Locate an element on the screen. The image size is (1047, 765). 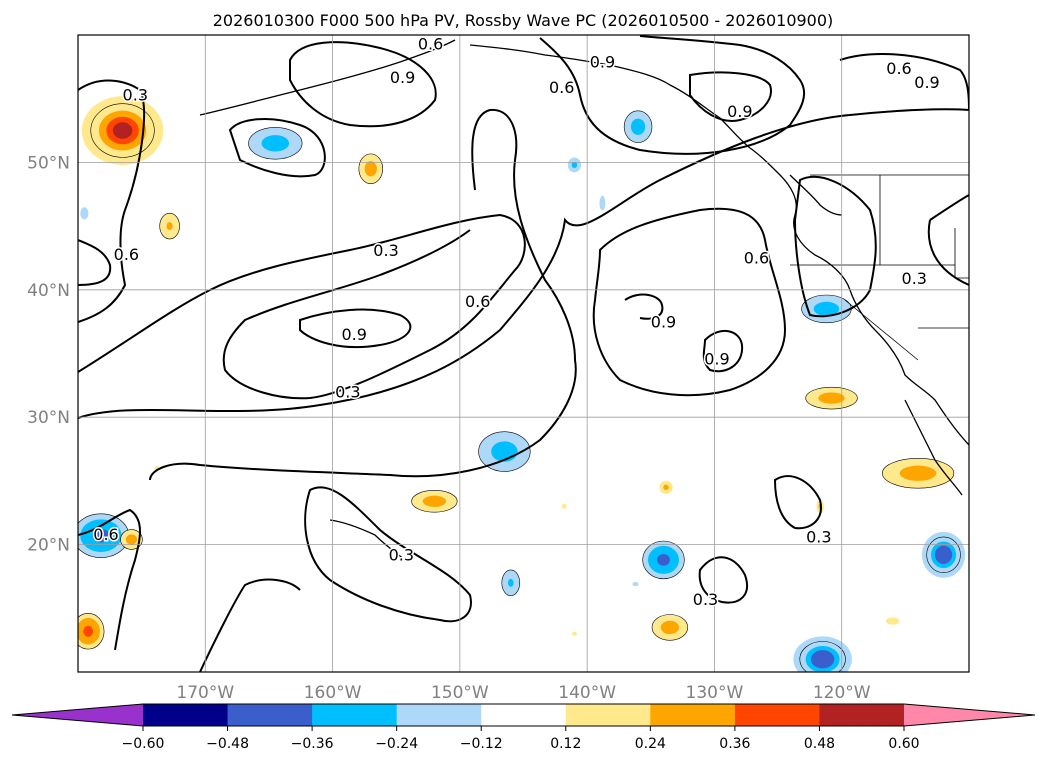
colorbar-tick-label: 0.48 is located at coordinates (819, 744).